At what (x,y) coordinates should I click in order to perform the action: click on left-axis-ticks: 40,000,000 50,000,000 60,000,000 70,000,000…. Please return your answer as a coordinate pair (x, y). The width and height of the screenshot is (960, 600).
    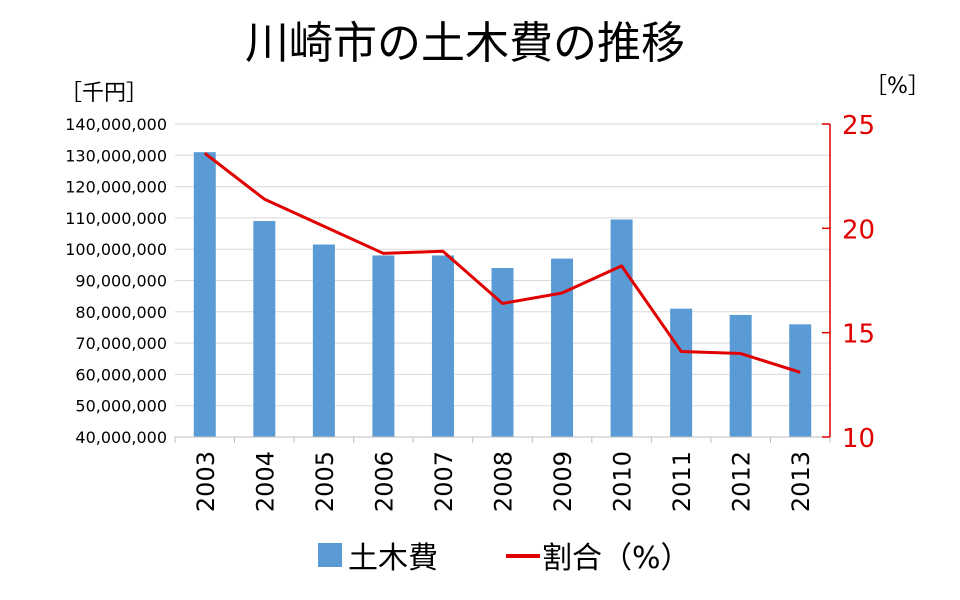
    Looking at the image, I should click on (116, 281).